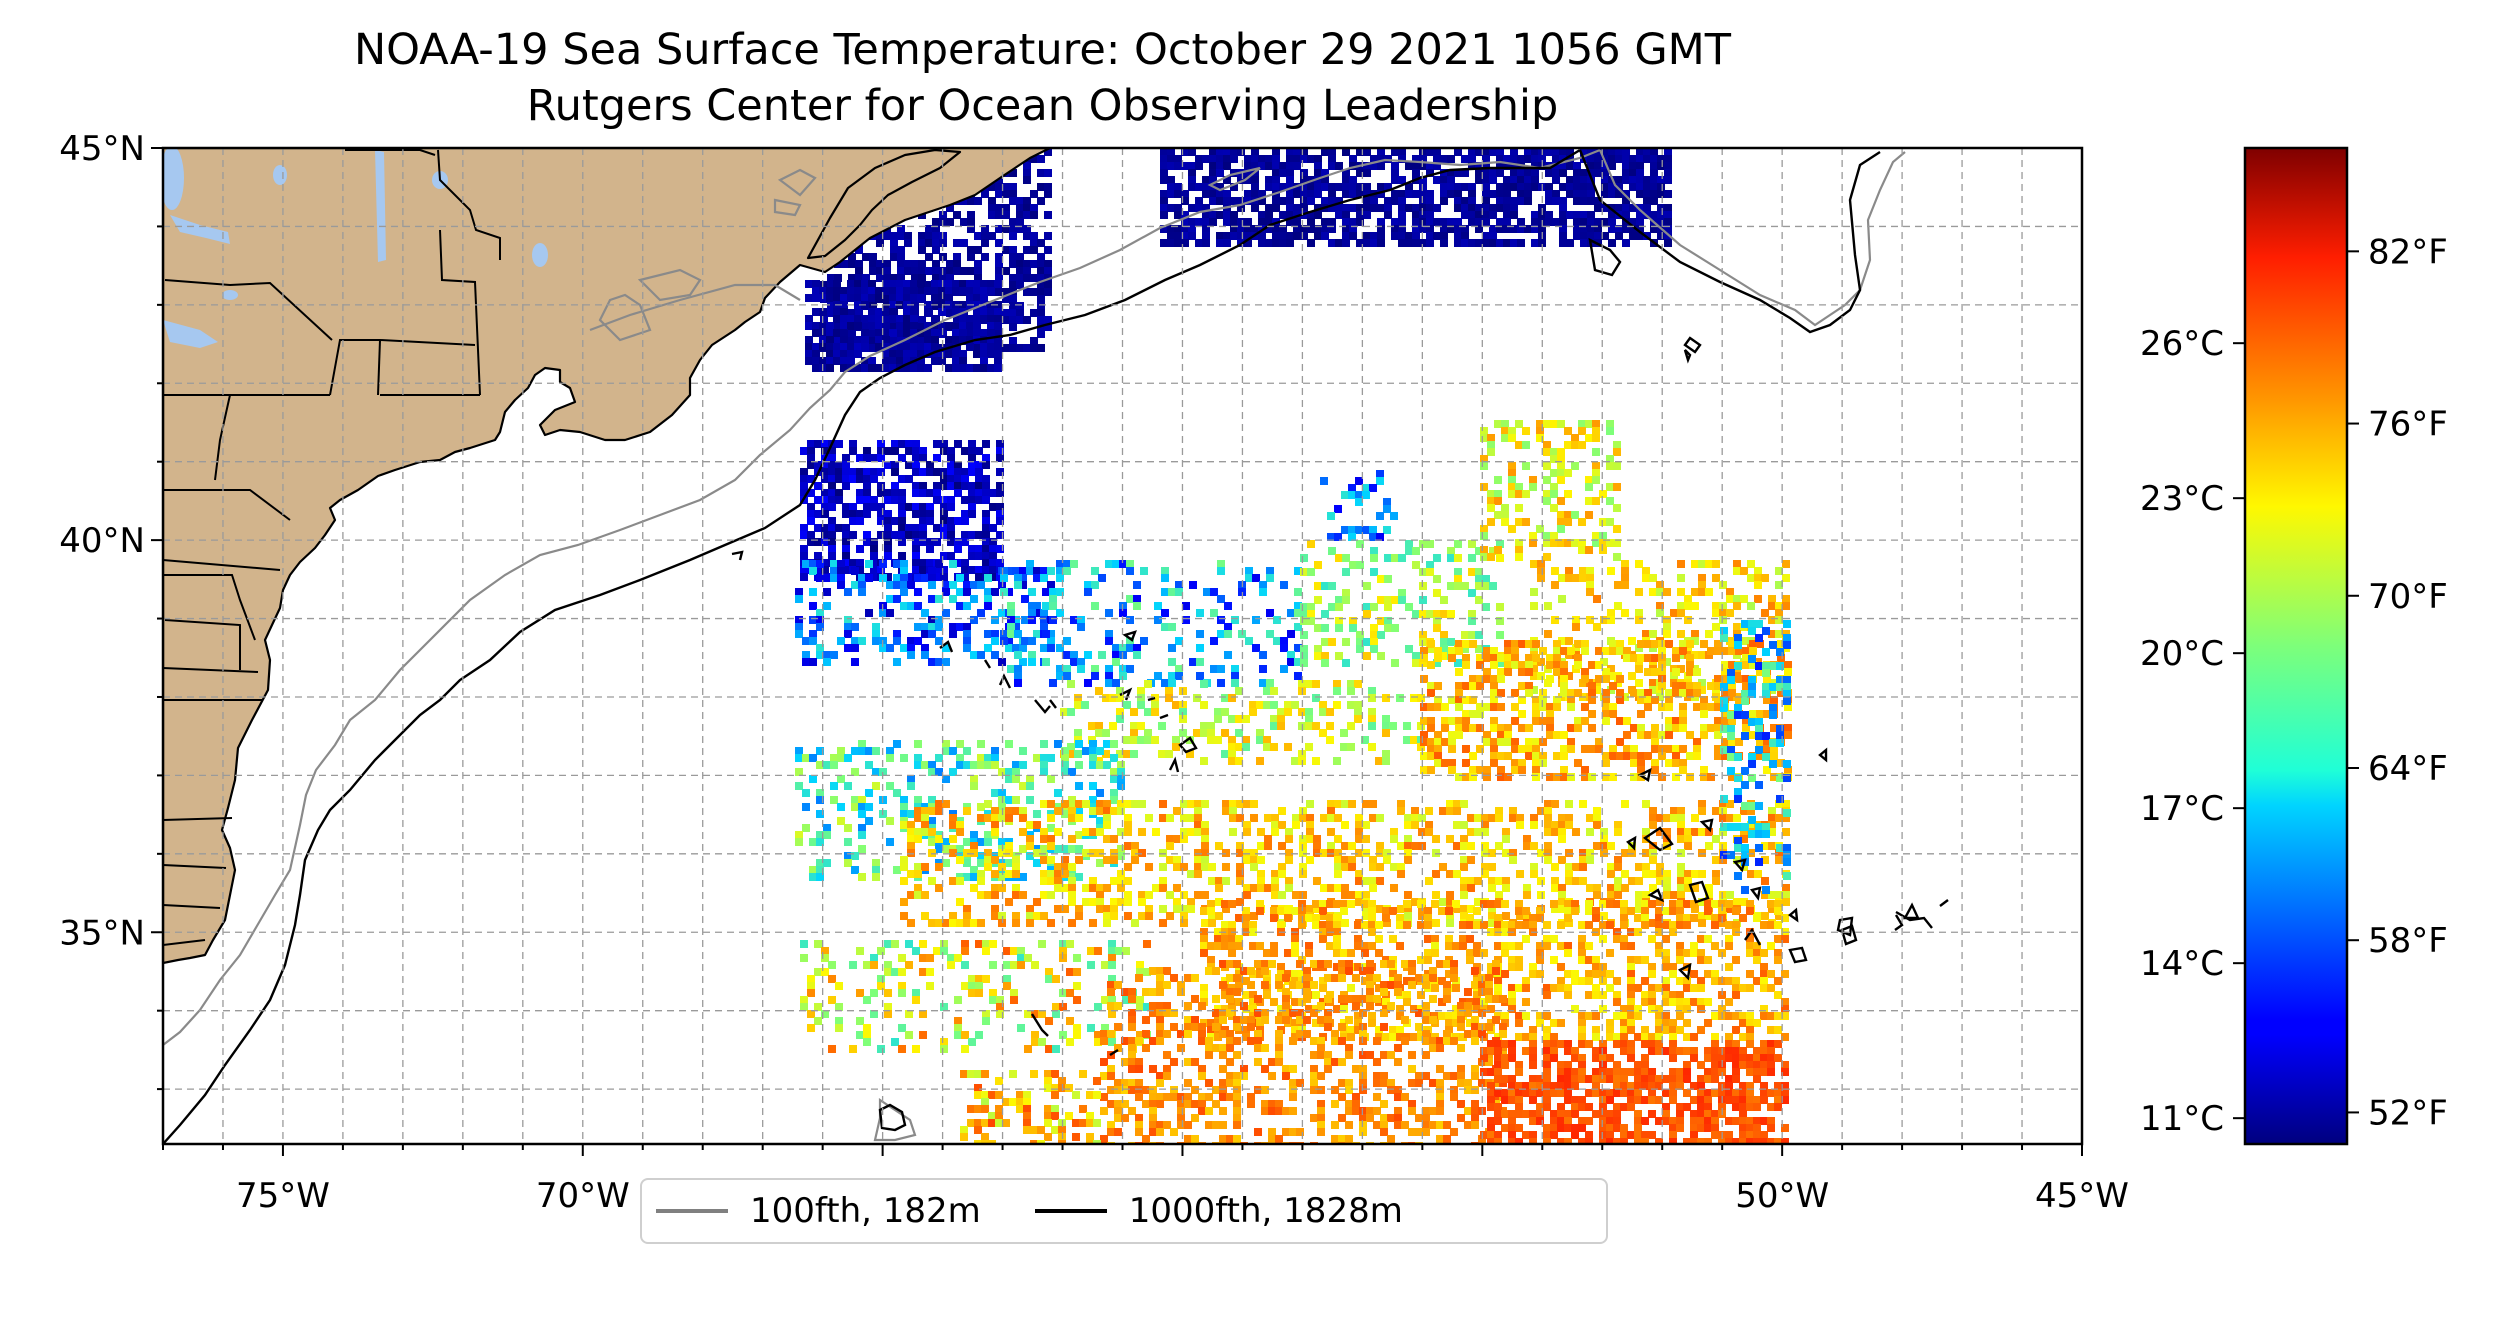 This screenshot has width=2502, height=1318. I want to click on y-axis: 45°N 40°N 35°N, so click(111, 610).